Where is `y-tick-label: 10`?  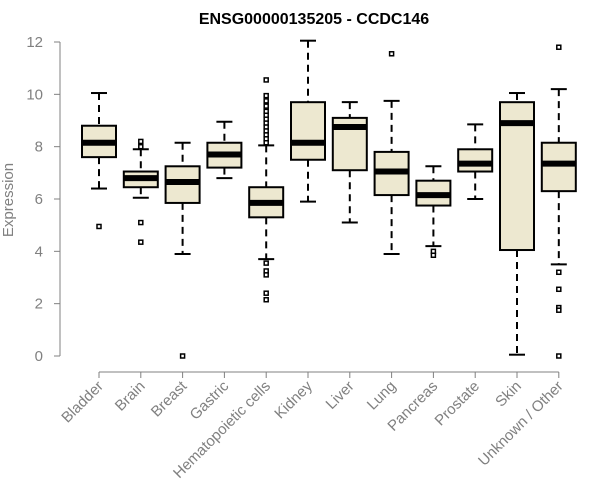 y-tick-label: 10 is located at coordinates (34, 94).